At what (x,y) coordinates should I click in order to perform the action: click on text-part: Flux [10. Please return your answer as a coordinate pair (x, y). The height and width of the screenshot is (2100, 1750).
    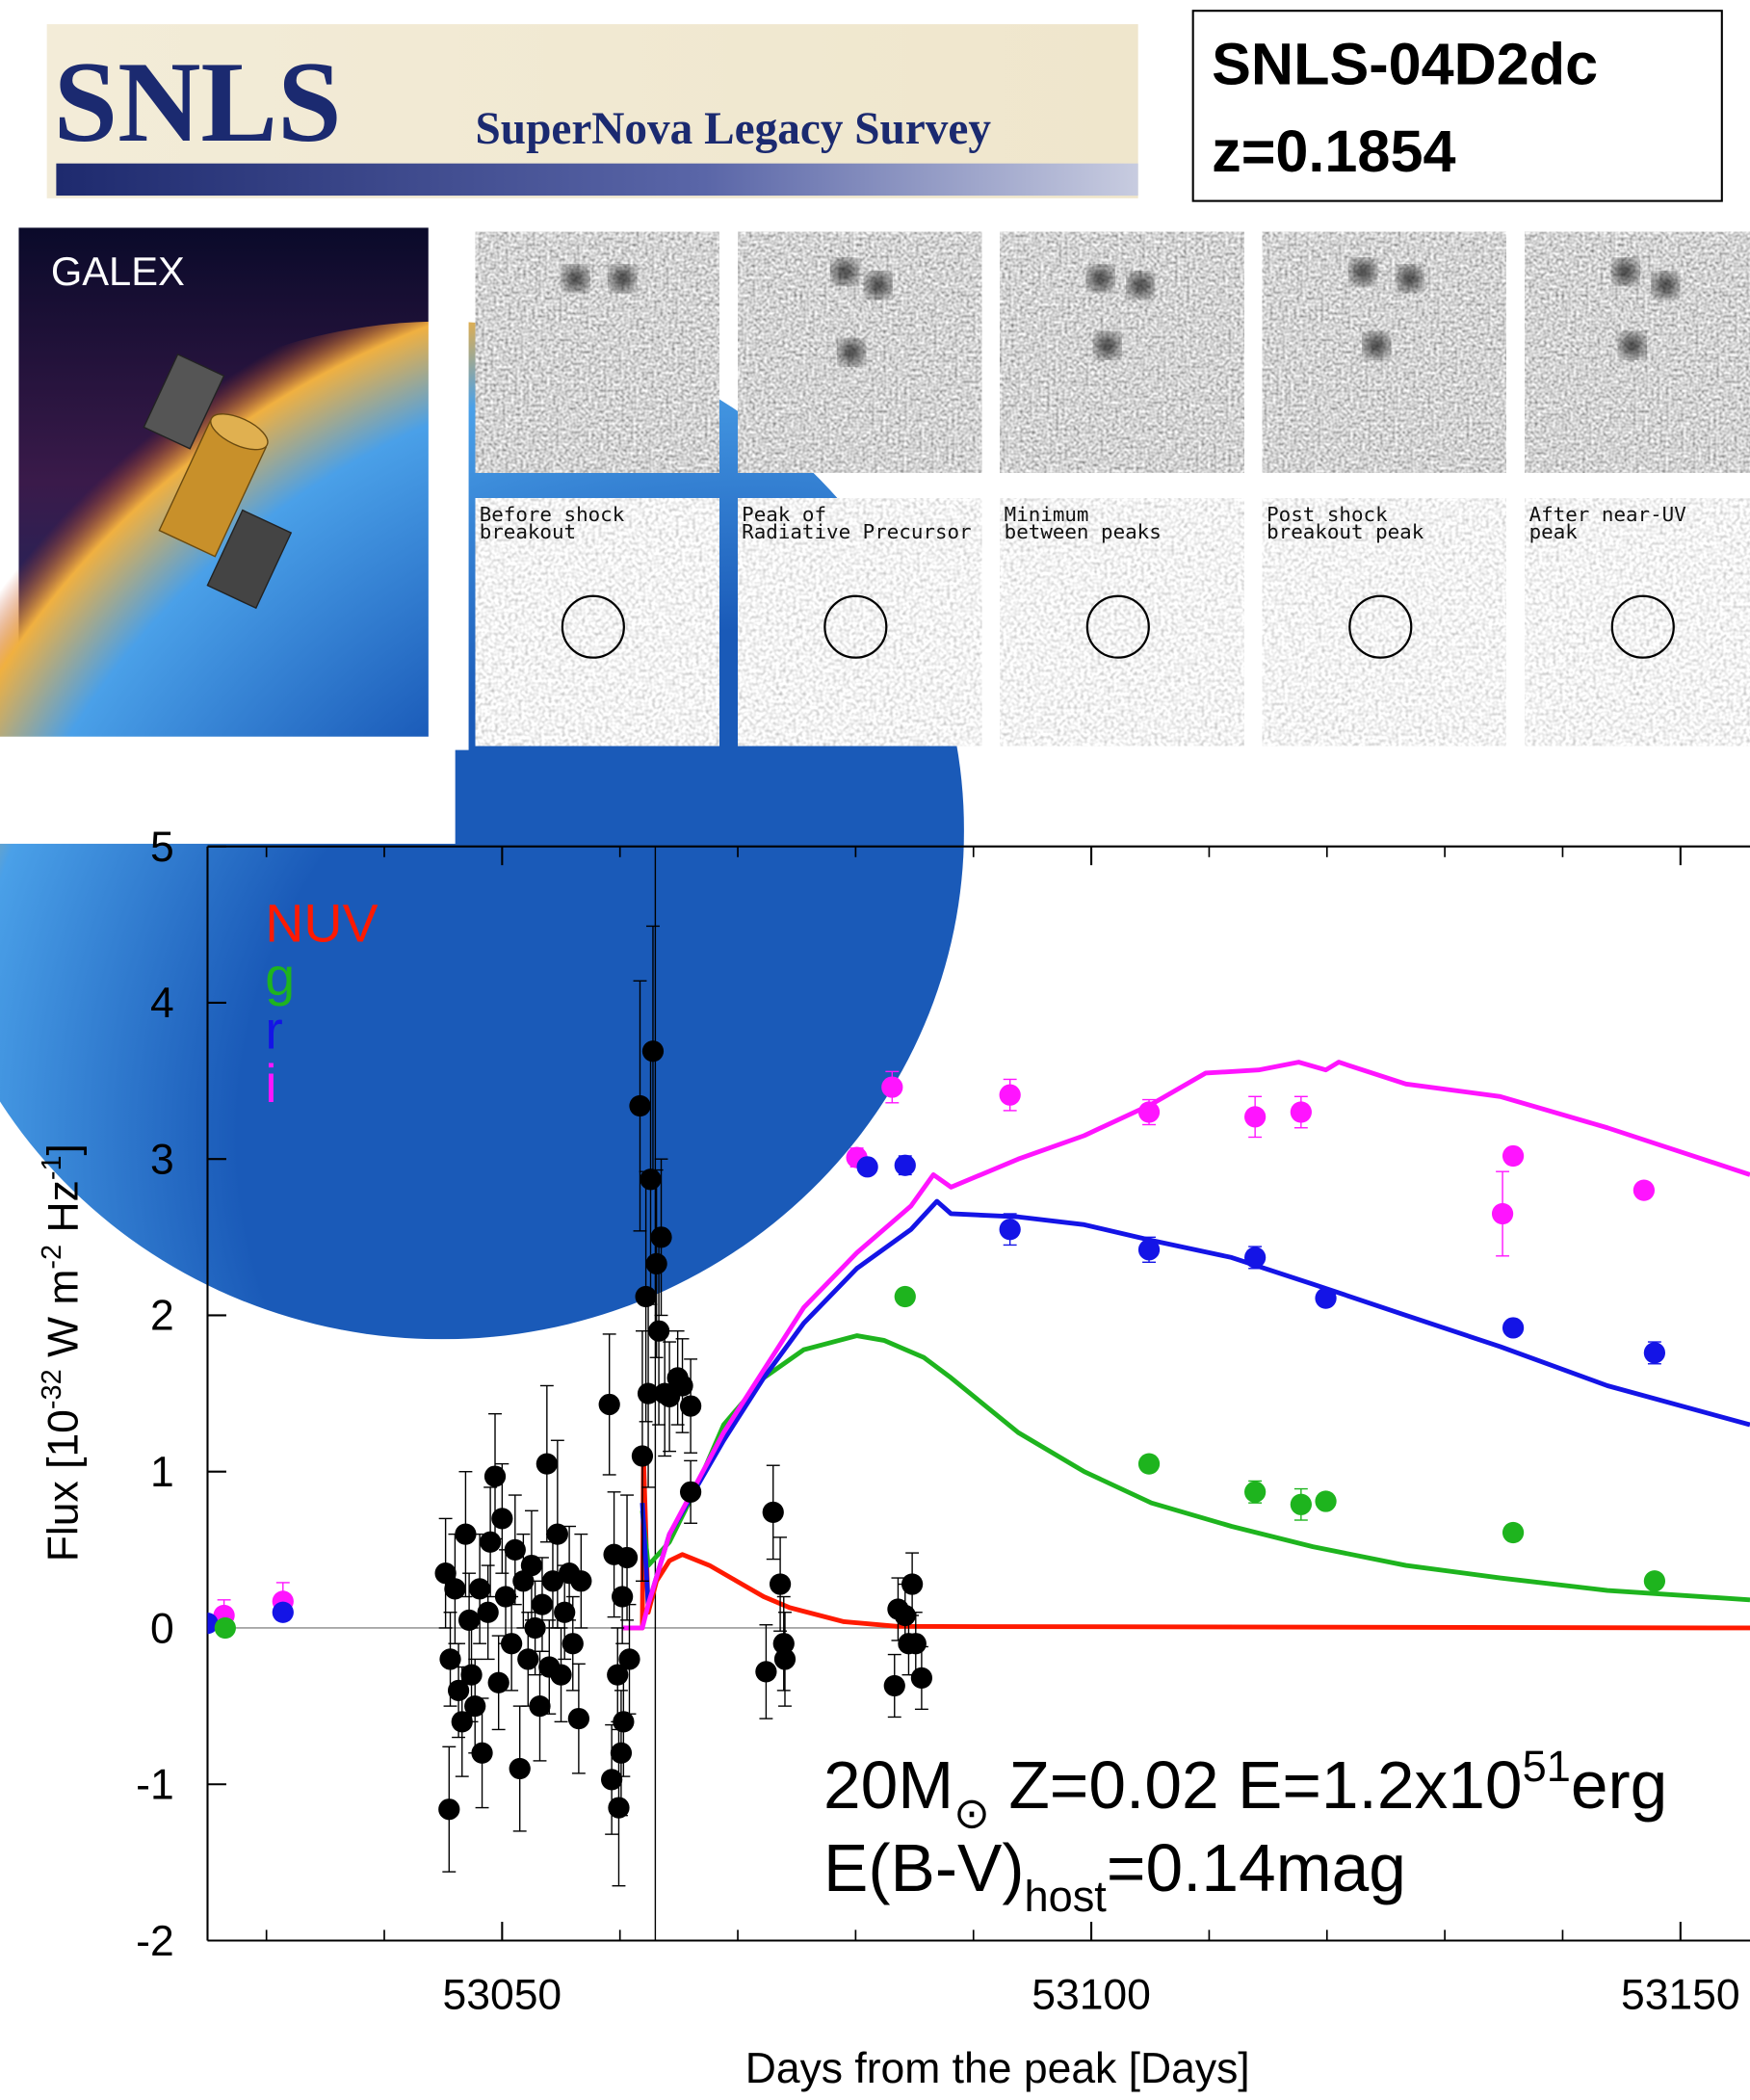
    Looking at the image, I should click on (64, 1485).